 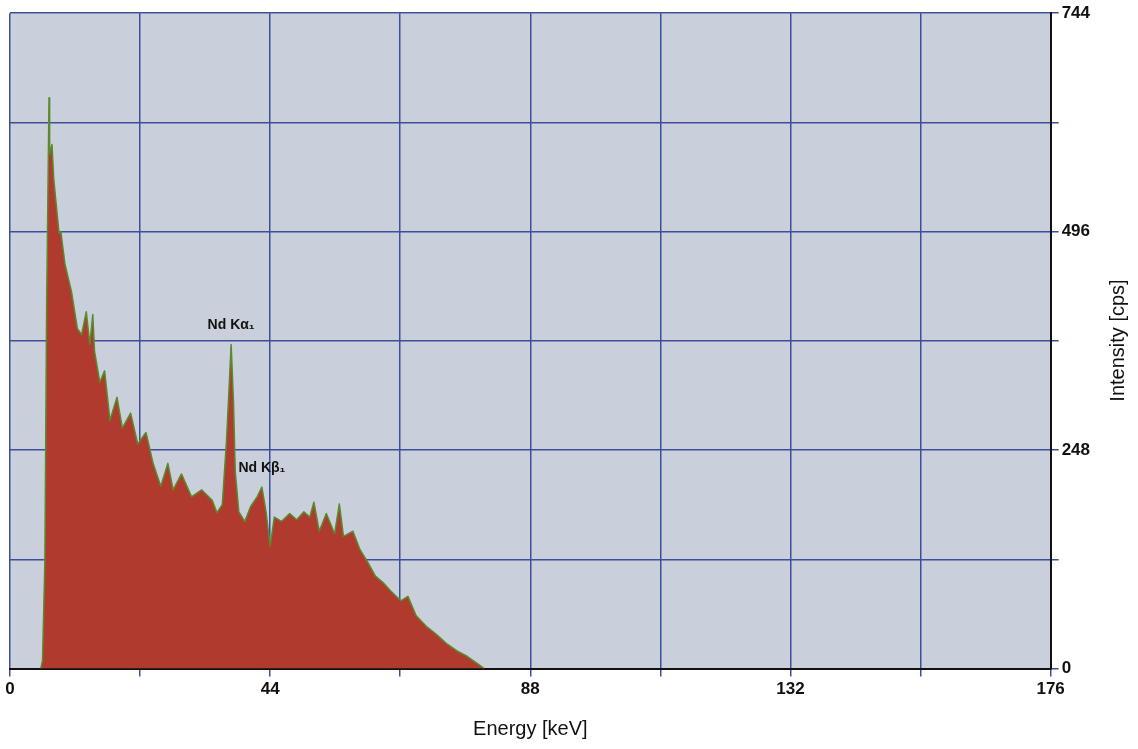 What do you see at coordinates (1076, 231) in the screenshot?
I see `y-tick-label: 496` at bounding box center [1076, 231].